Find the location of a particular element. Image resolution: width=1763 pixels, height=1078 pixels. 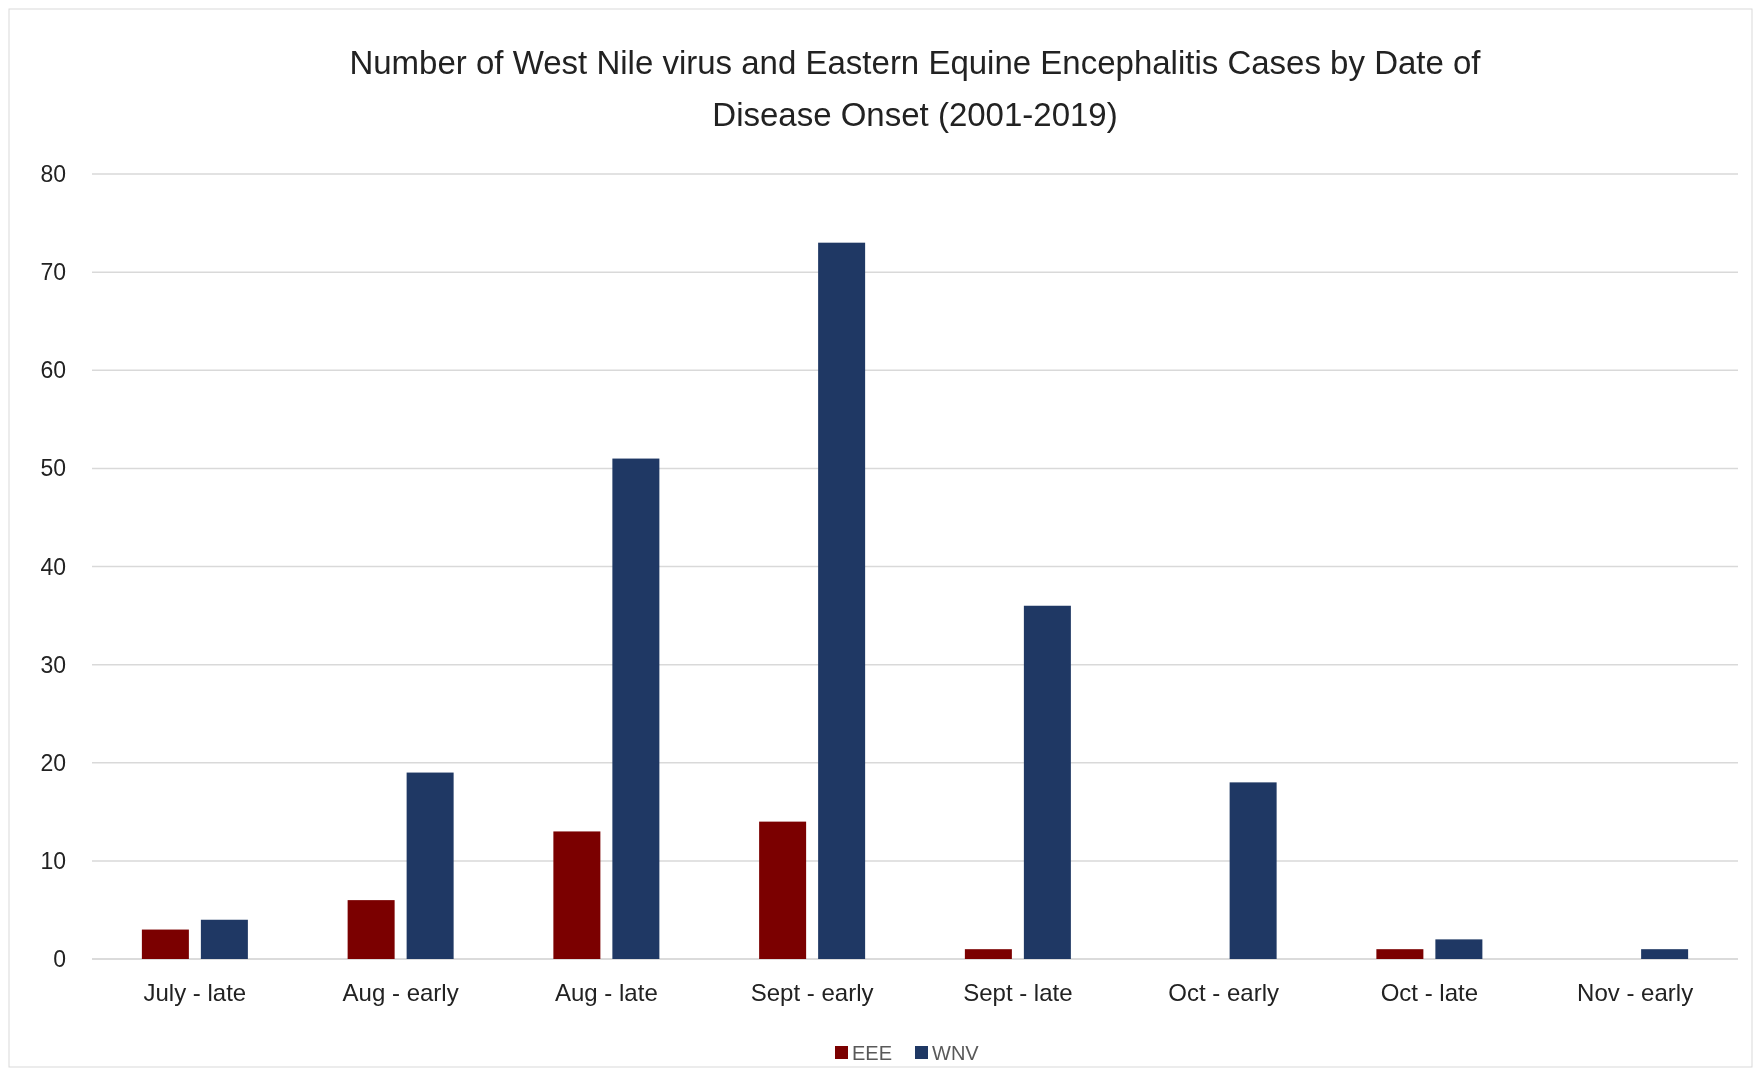

legend-label: WNV is located at coordinates (956, 1053).